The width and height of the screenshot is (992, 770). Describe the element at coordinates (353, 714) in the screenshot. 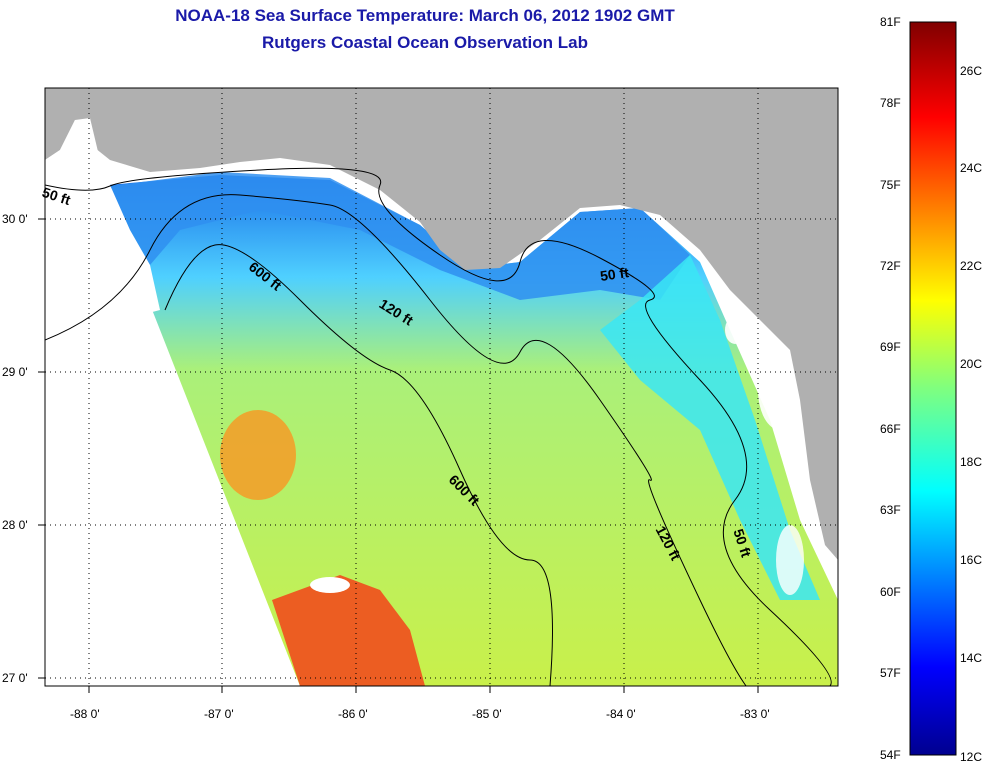

I see `lon-label: -86 0'` at that location.